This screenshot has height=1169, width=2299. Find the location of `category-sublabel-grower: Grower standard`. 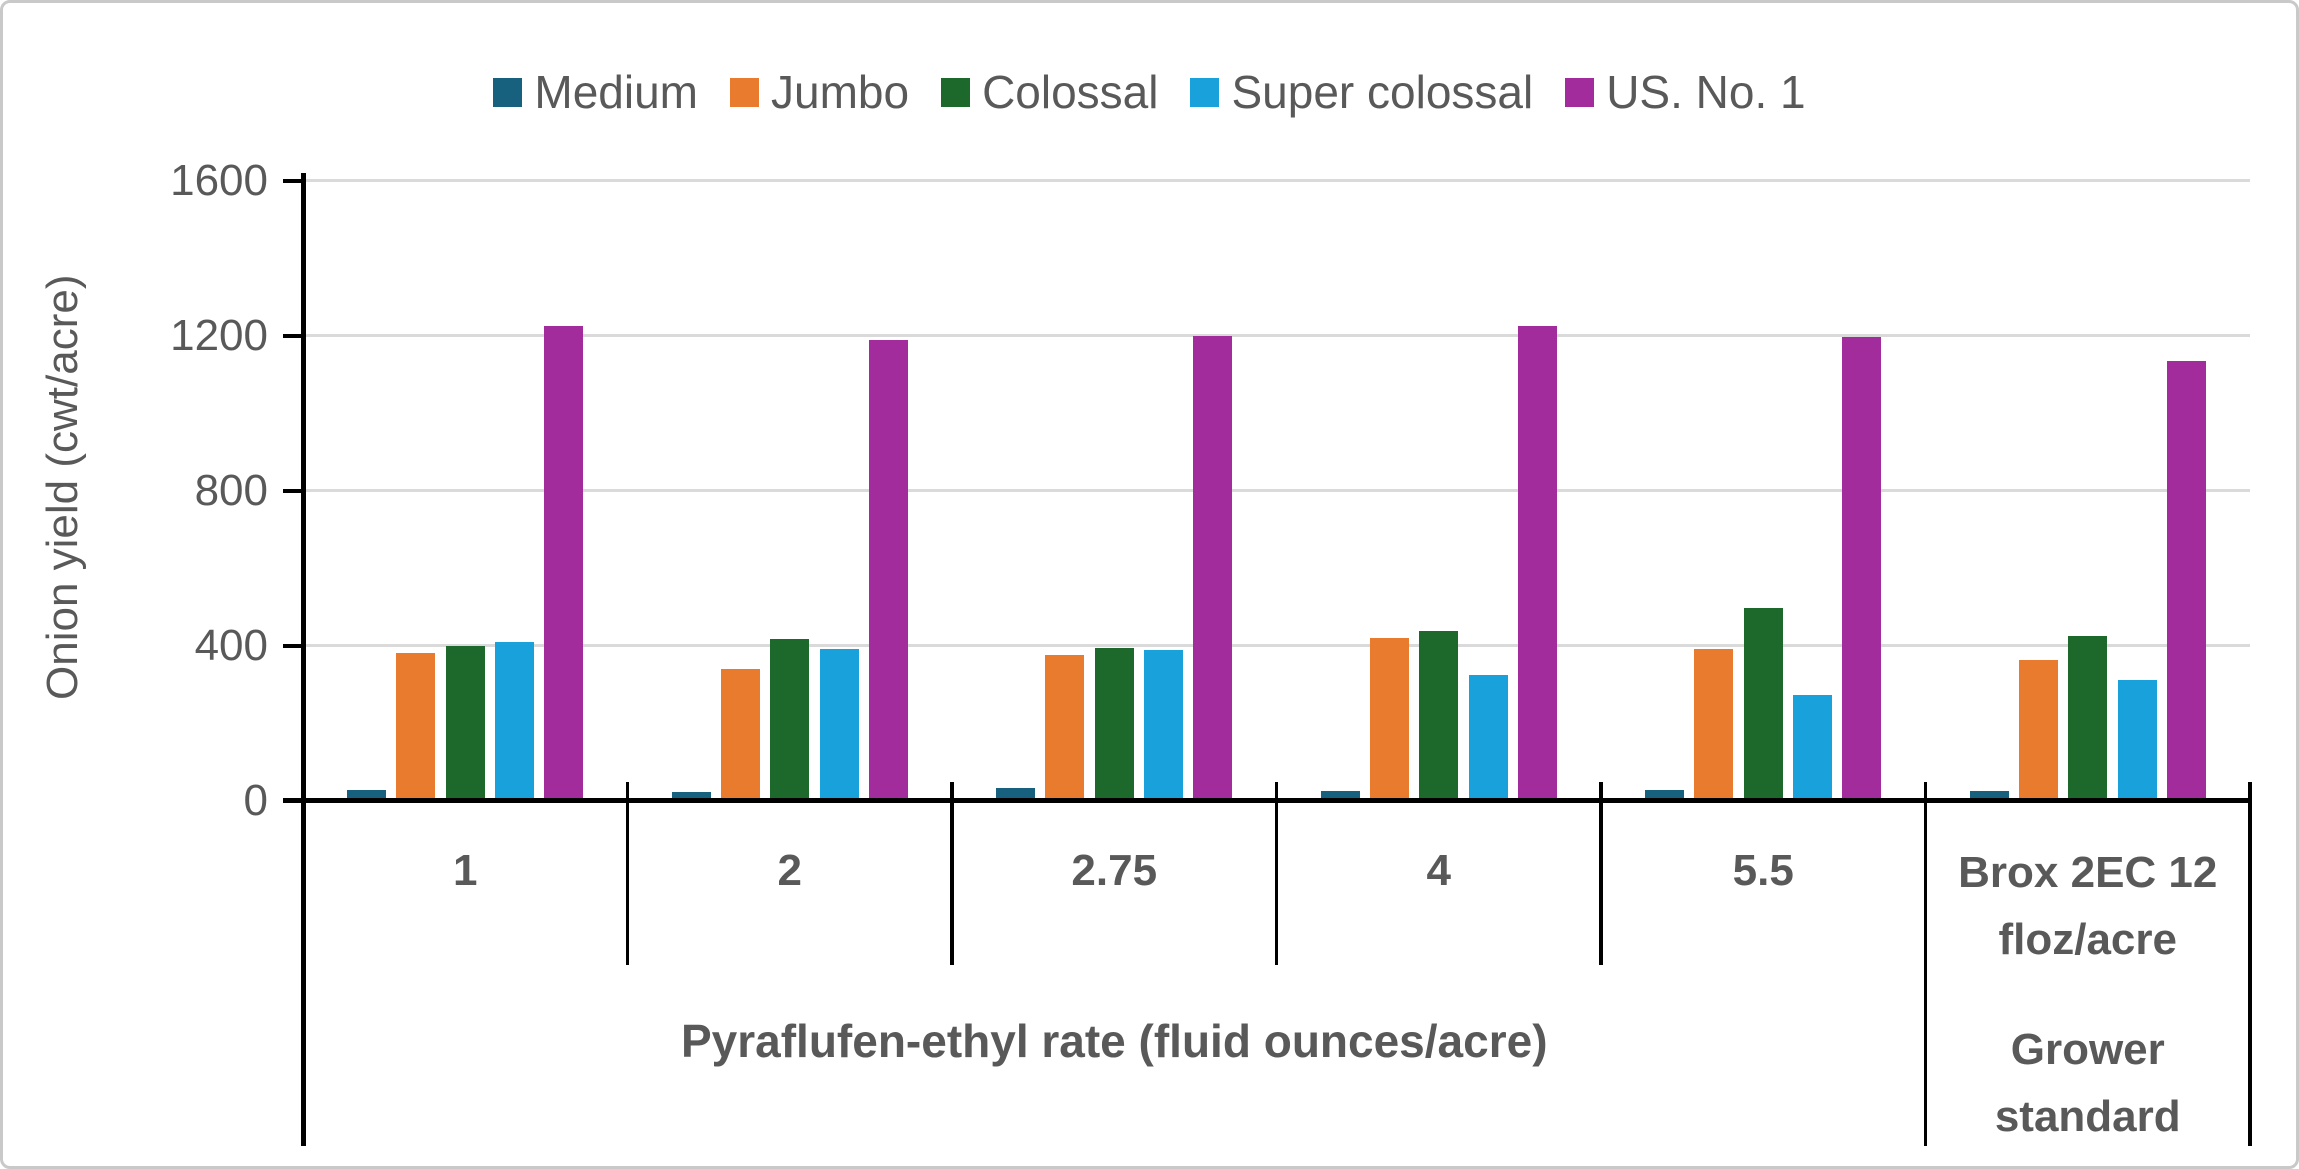

category-sublabel-grower: Grower standard is located at coordinates (2087, 1083).